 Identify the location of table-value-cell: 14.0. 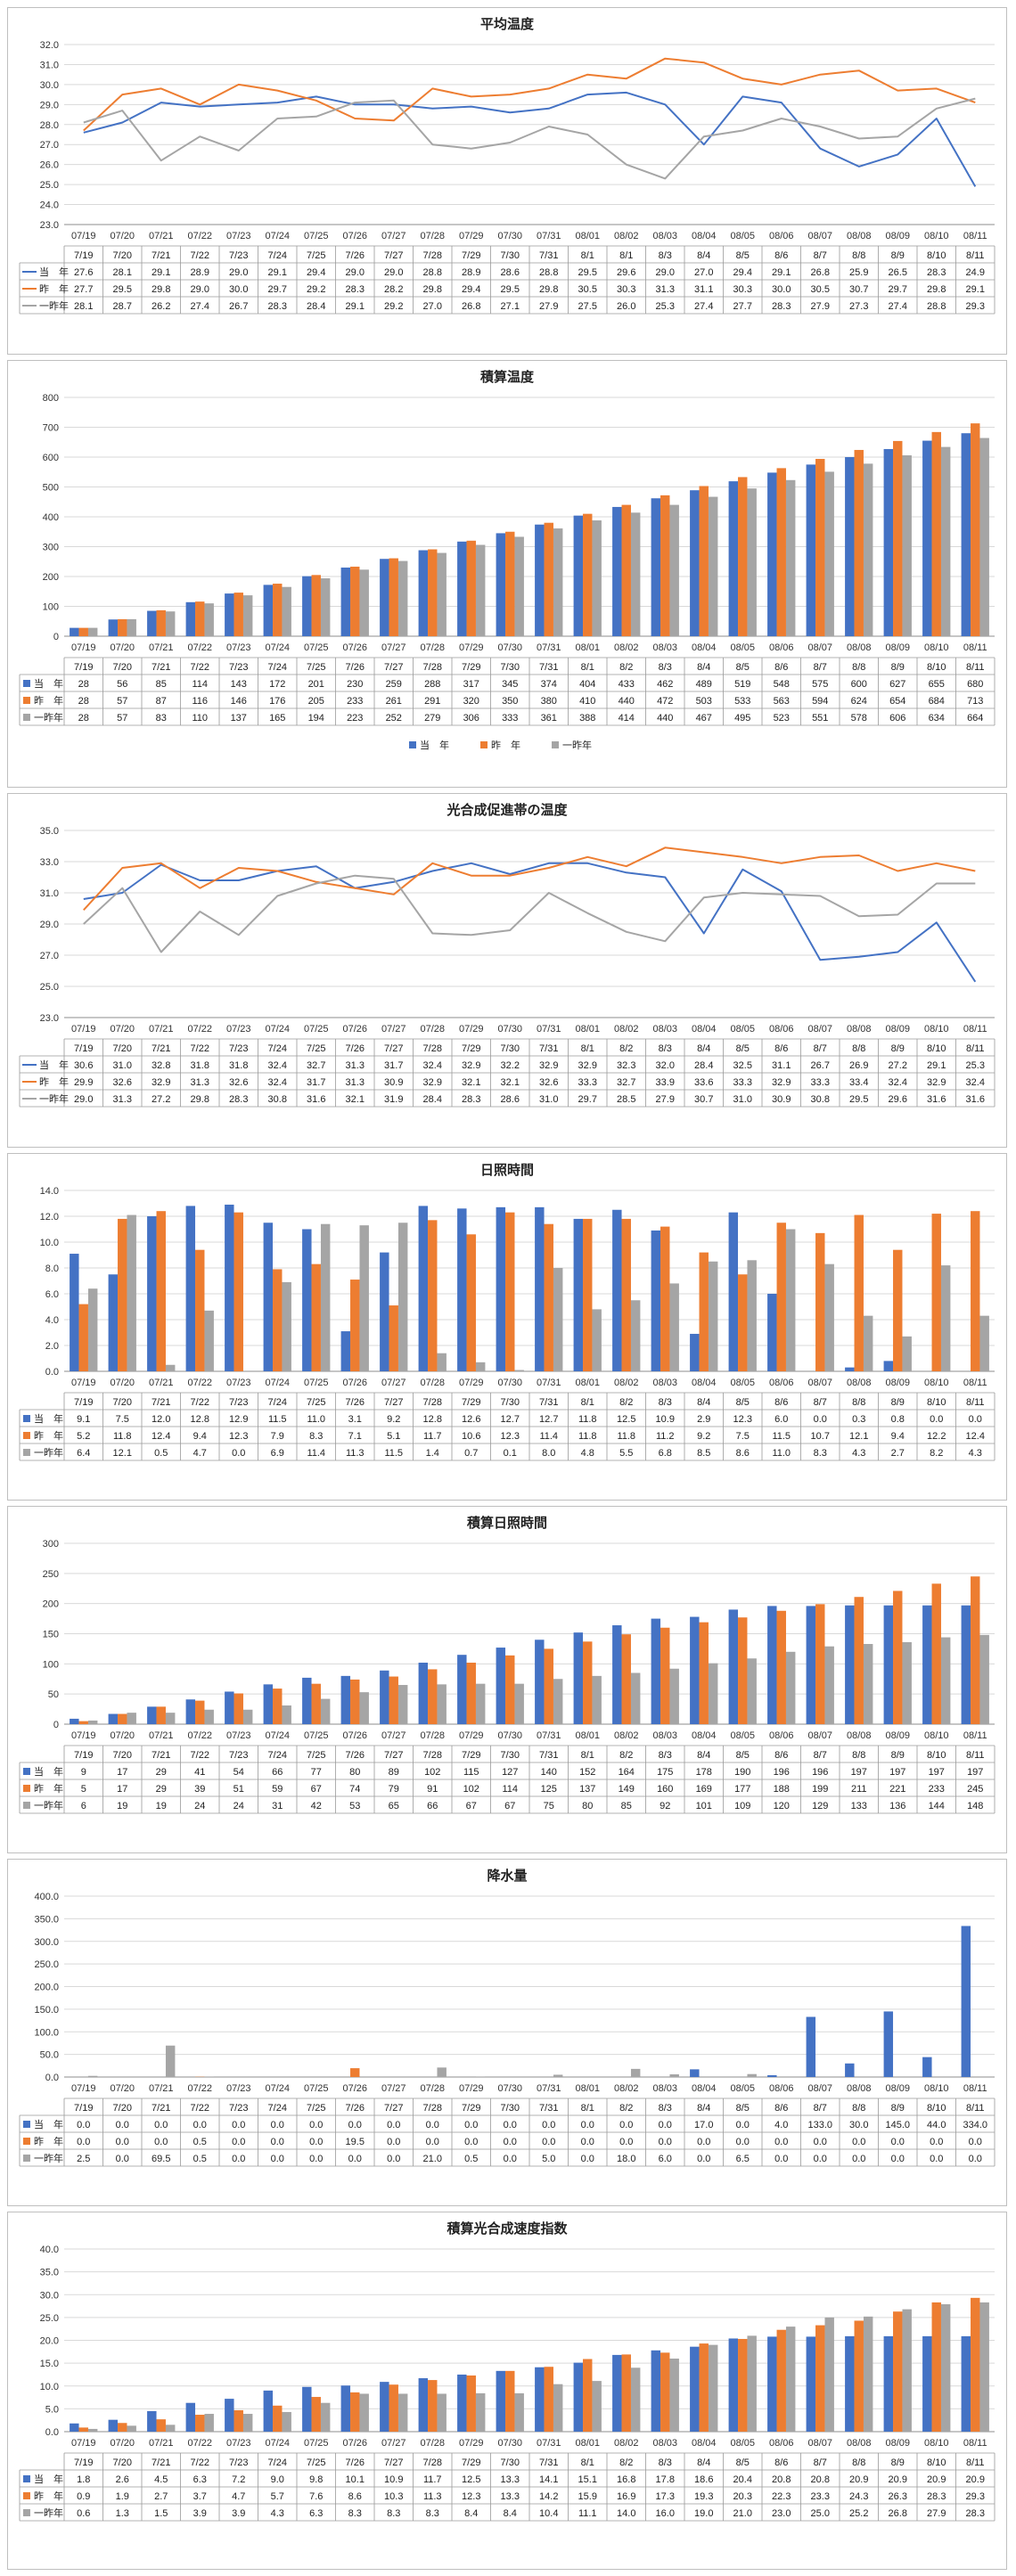
(626, 2513).